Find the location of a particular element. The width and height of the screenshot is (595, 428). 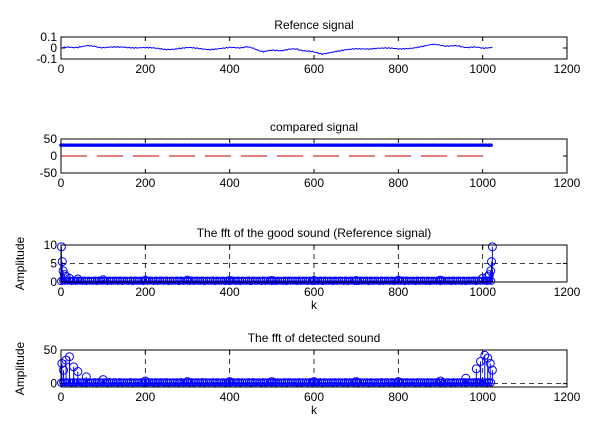

x-tick-label: 800 is located at coordinates (398, 397).